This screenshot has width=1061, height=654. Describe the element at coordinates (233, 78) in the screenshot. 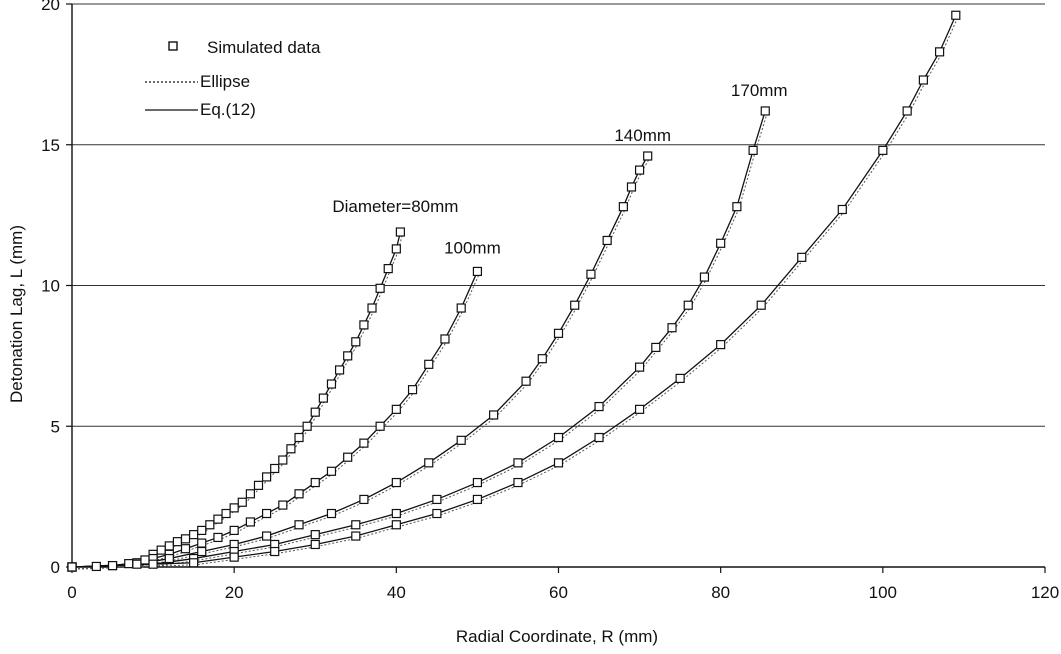

I see `legend: Simulated data Ellipse Eq.(12)` at that location.